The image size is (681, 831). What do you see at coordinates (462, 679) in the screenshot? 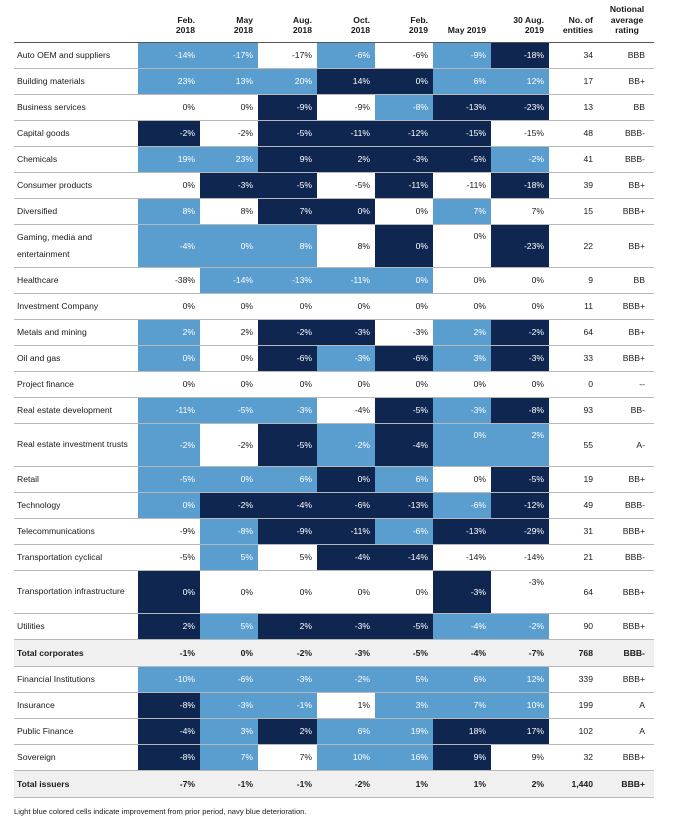
I see `cell-may-2019: 6%` at bounding box center [462, 679].